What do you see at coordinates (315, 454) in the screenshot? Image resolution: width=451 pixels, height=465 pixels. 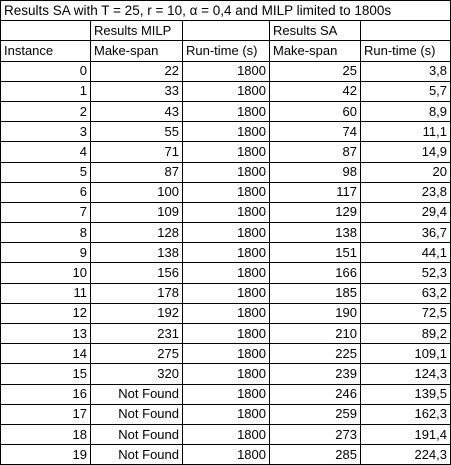 I see `cell-sa-makespan: 285` at bounding box center [315, 454].